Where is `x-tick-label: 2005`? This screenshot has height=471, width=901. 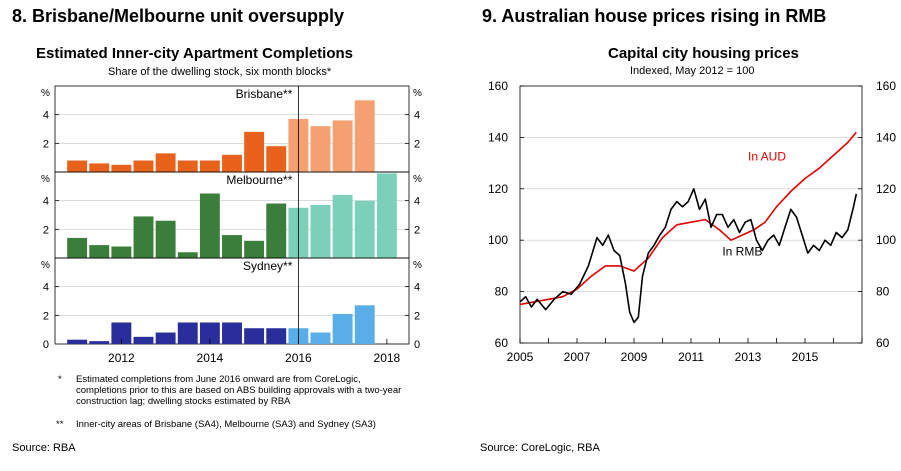
x-tick-label: 2005 is located at coordinates (520, 357).